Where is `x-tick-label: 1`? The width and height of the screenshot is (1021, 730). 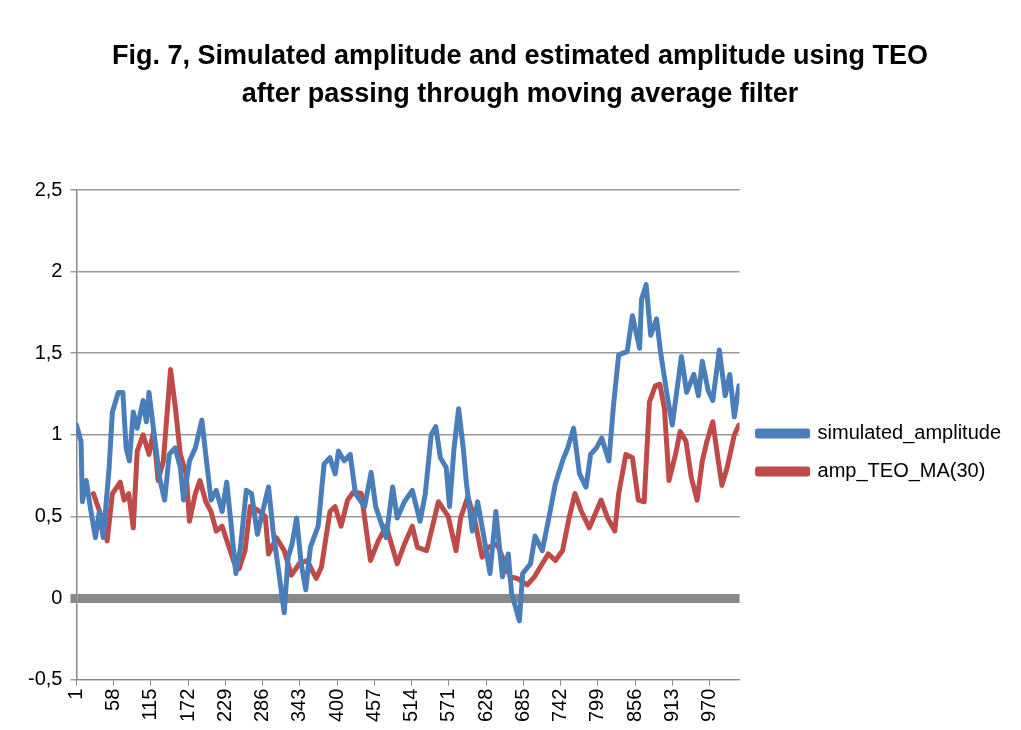 x-tick-label: 1 is located at coordinates (74, 694).